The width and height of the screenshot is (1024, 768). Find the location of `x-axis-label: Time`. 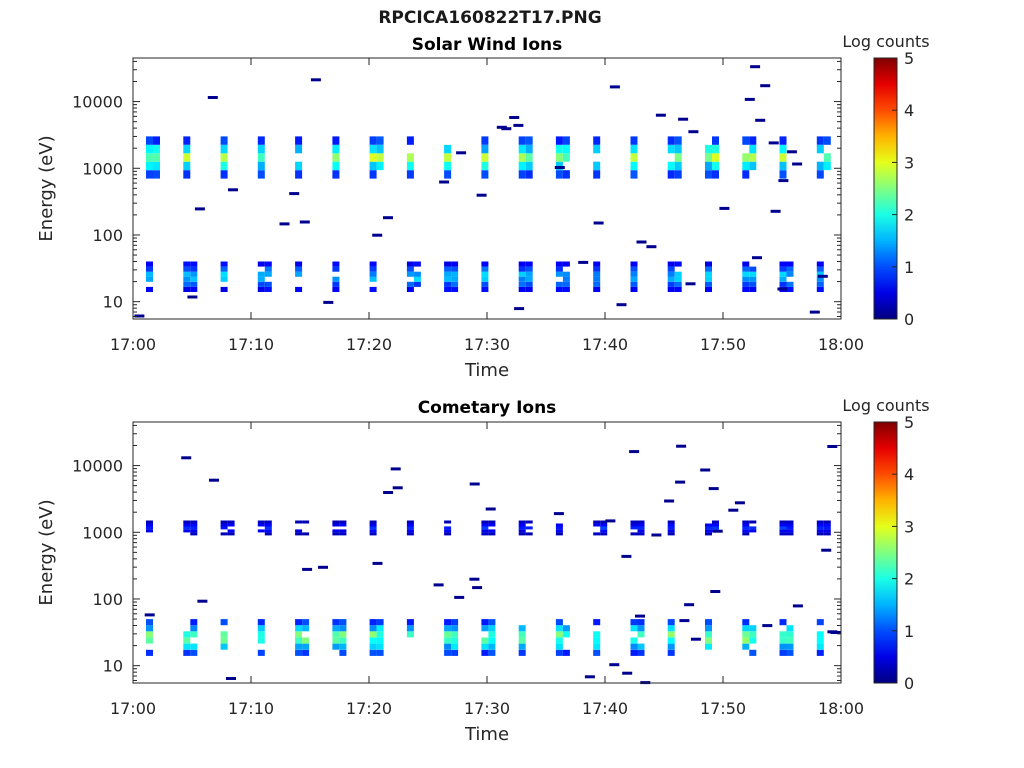

x-axis-label: Time is located at coordinates (486, 734).